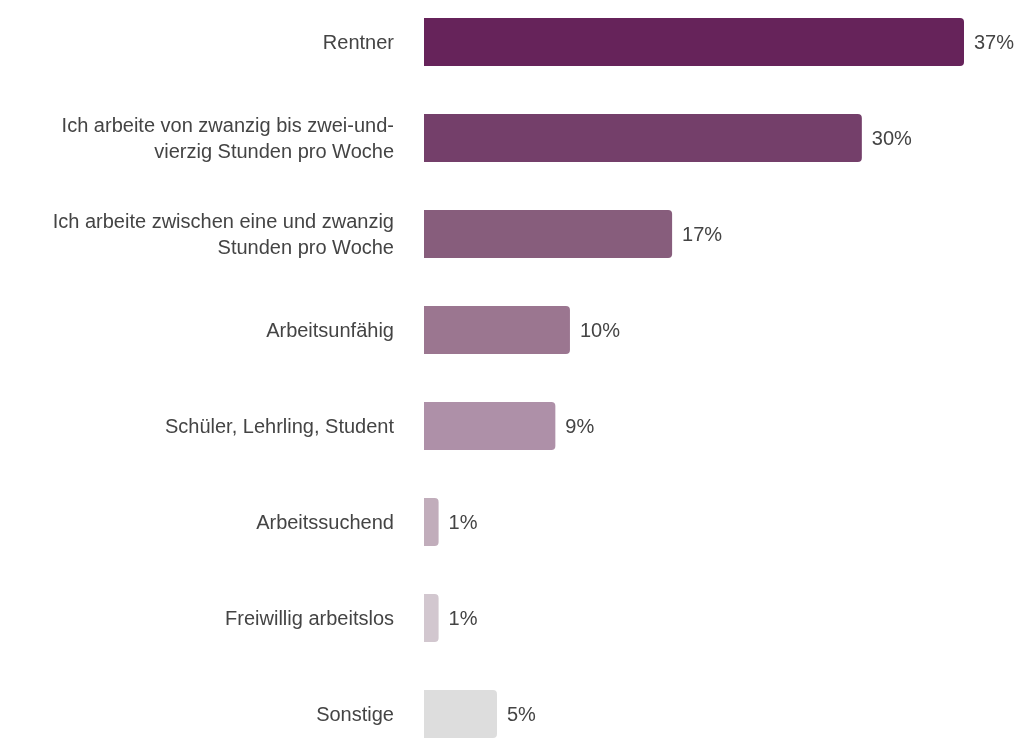 The image size is (1030, 745). Describe the element at coordinates (355, 714) in the screenshot. I see `y-tick-label: Sonstige` at that location.